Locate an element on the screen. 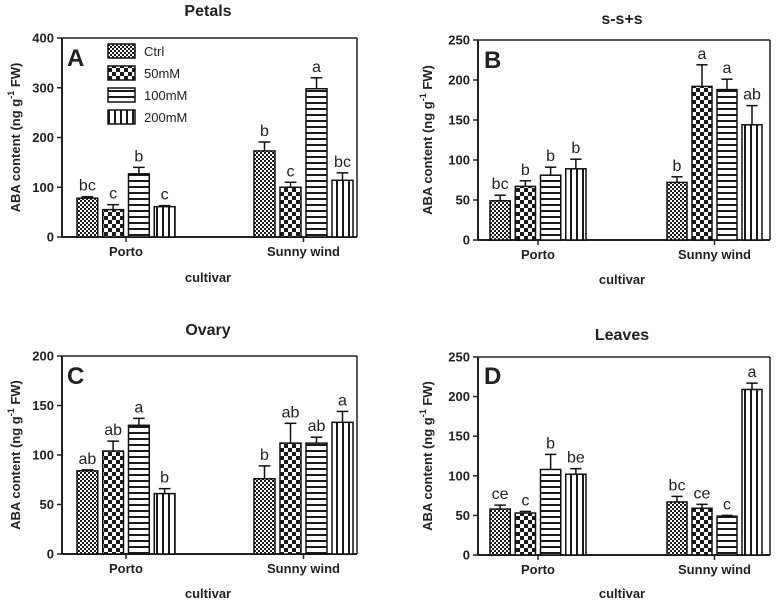  panel-letter: C is located at coordinates (75, 376).